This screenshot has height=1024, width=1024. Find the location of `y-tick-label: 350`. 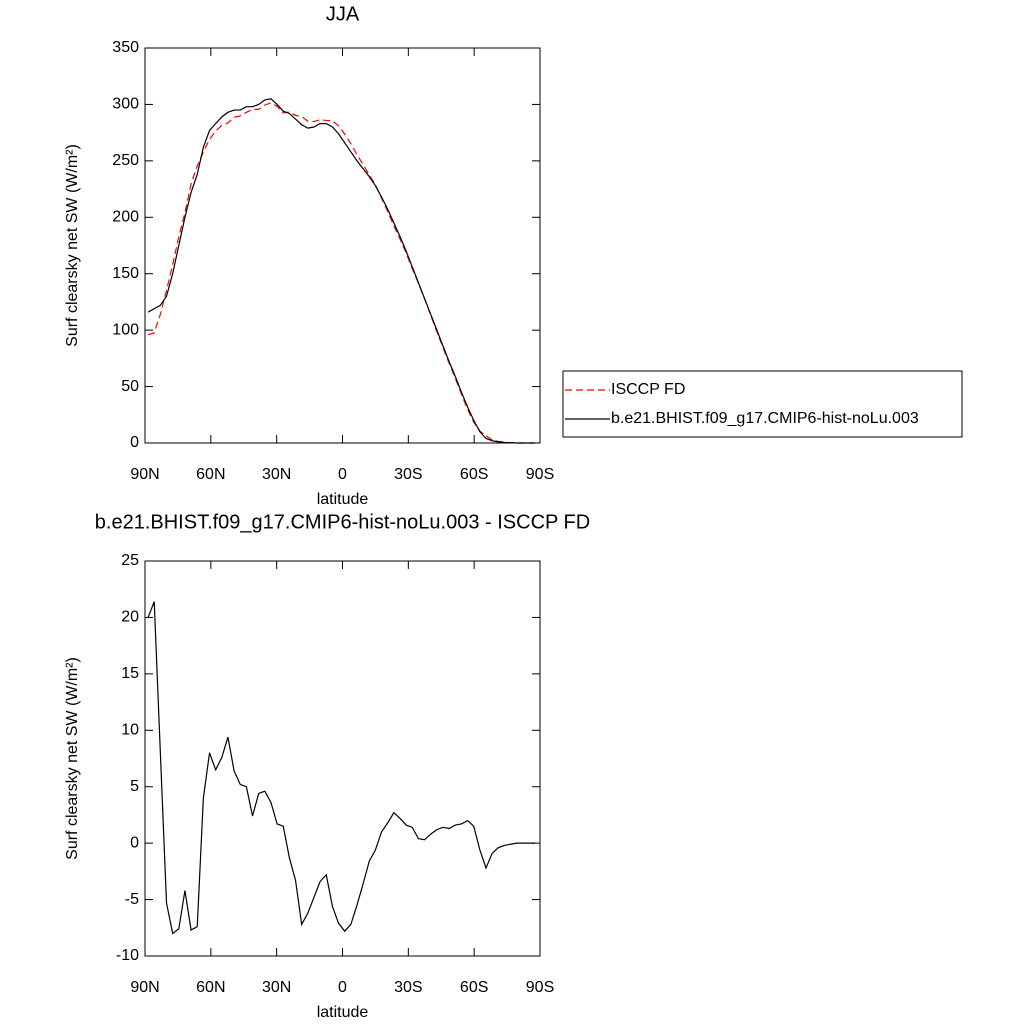

y-tick-label: 350 is located at coordinates (125, 47).